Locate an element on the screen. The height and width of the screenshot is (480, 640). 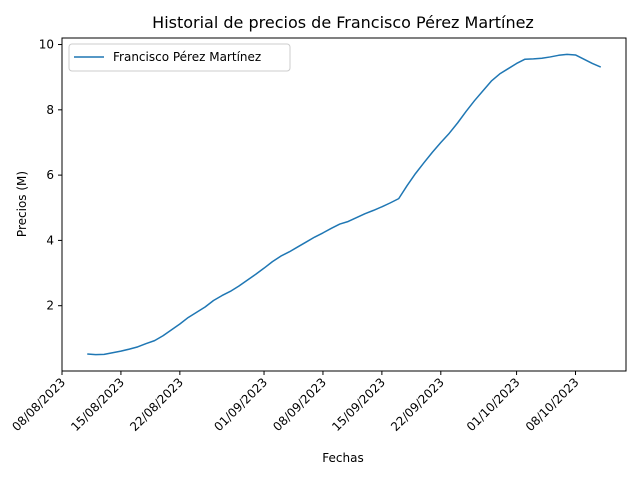
y-tick-label: 10 is located at coordinates (46, 45).